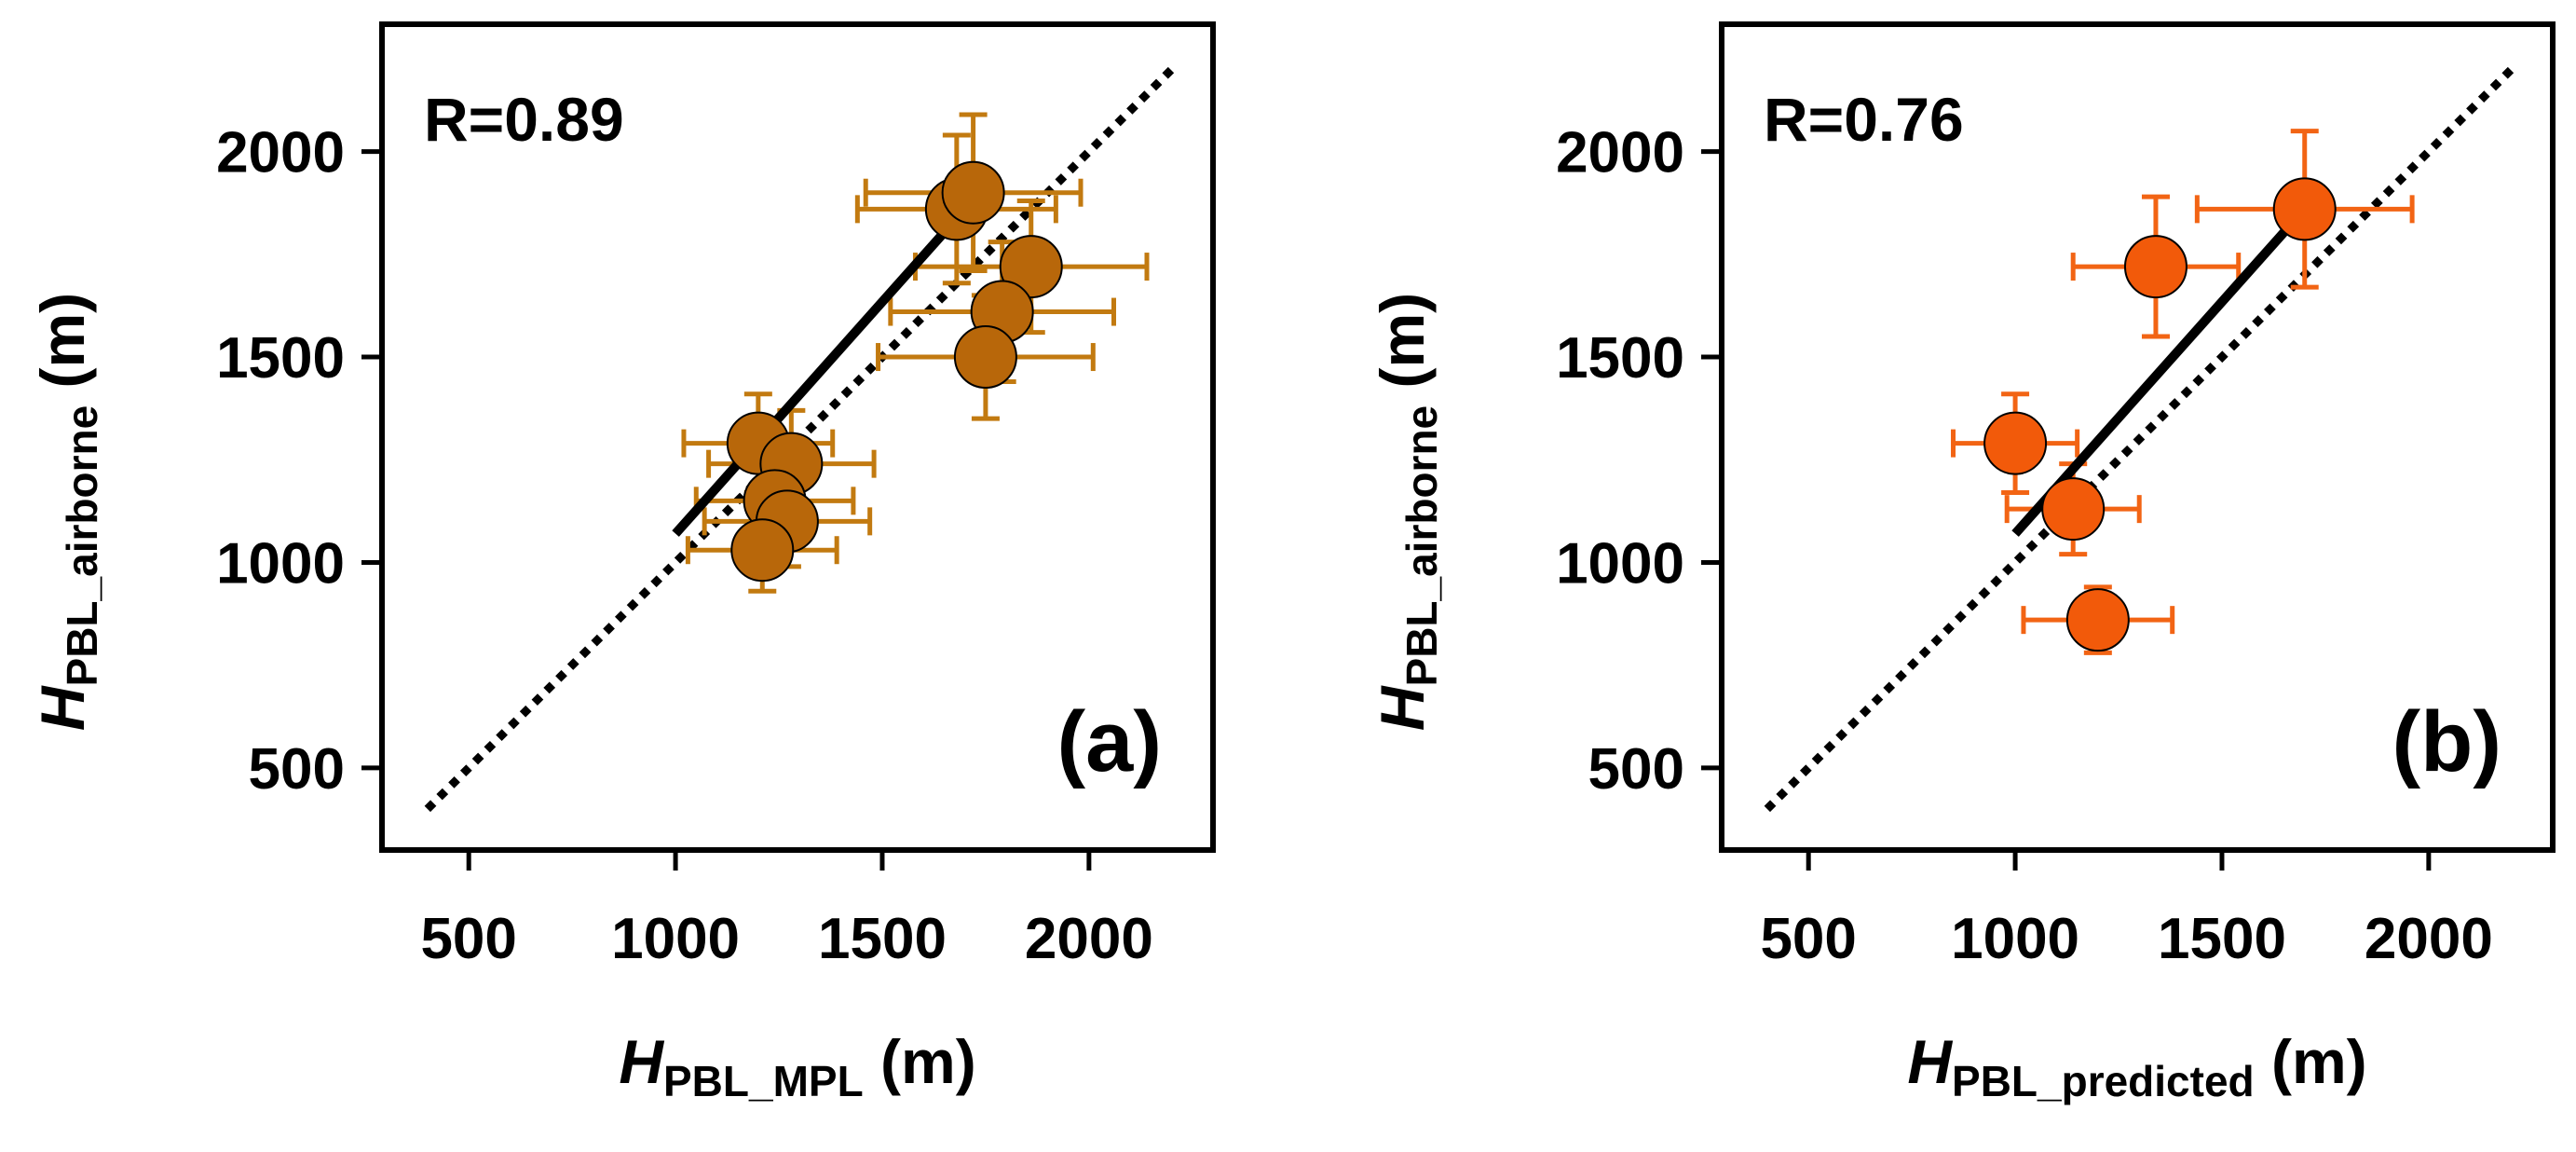 Image resolution: width=2576 pixels, height=1152 pixels. What do you see at coordinates (763, 1081) in the screenshot?
I see `x-axis-title-subscript: PBL_MPL` at bounding box center [763, 1081].